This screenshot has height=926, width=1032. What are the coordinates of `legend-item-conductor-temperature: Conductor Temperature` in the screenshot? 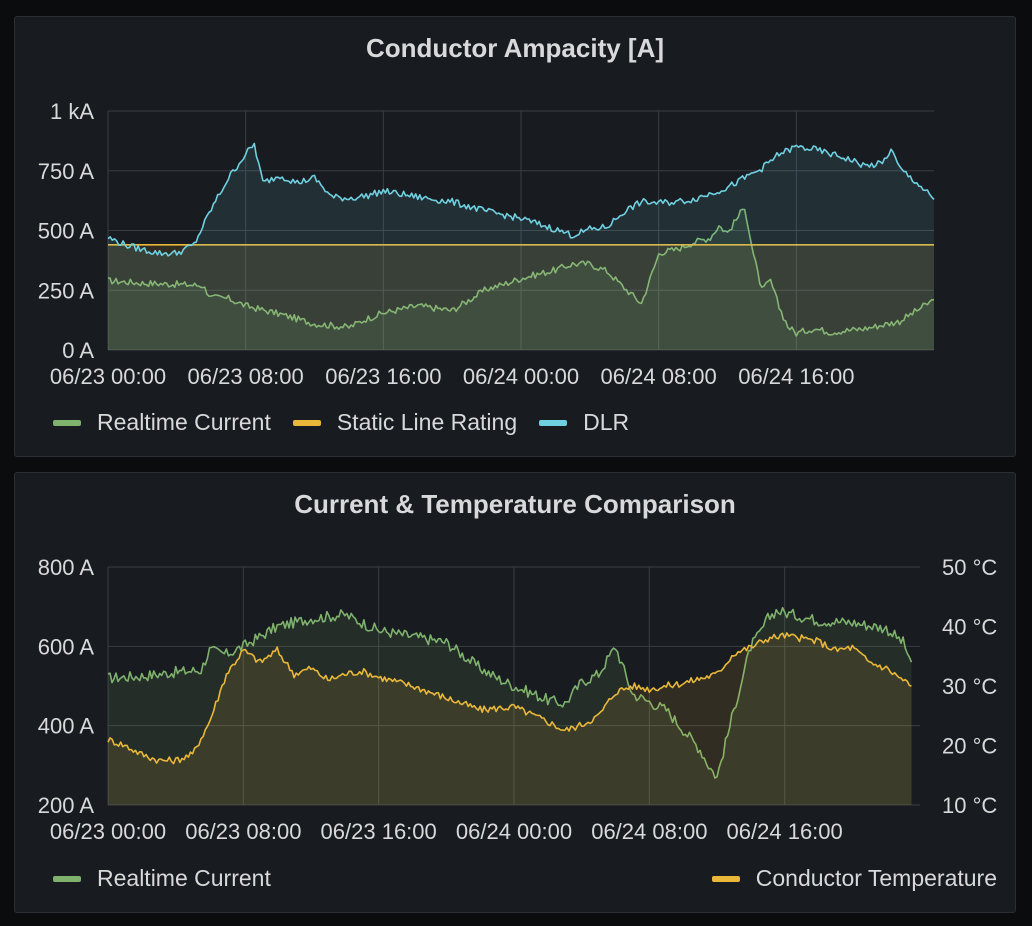 It's located at (854, 878).